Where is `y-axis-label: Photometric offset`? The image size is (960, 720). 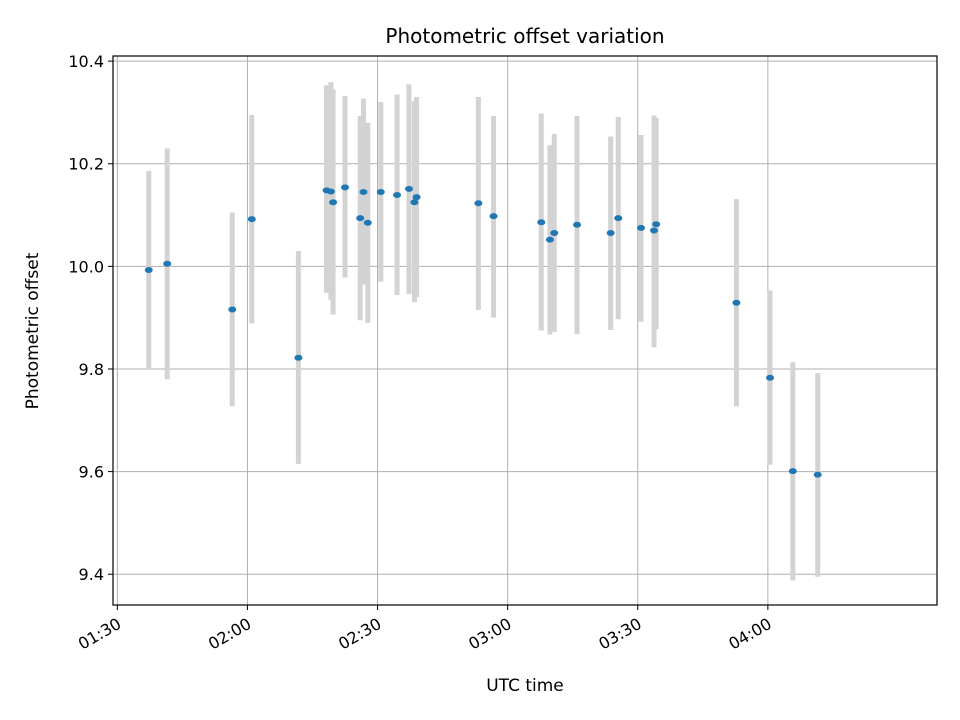 y-axis-label: Photometric offset is located at coordinates (33, 330).